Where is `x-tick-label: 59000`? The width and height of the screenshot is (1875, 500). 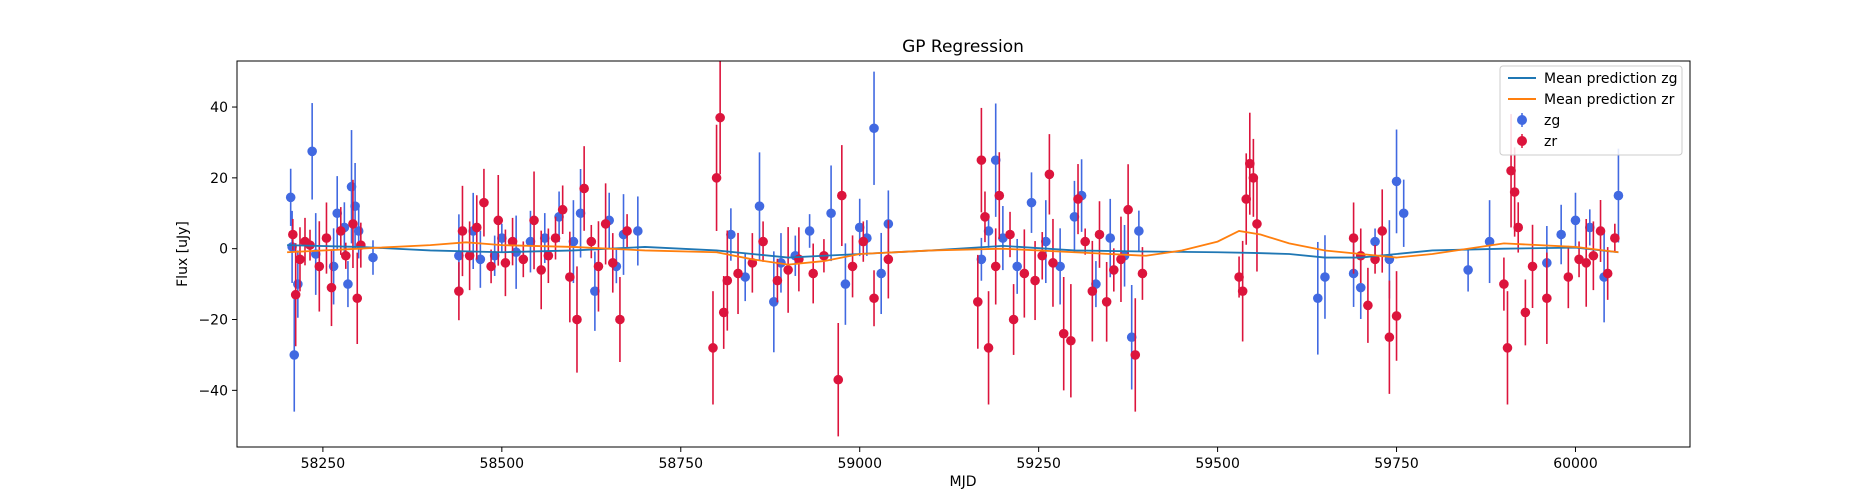
x-tick-label: 59000 is located at coordinates (859, 464).